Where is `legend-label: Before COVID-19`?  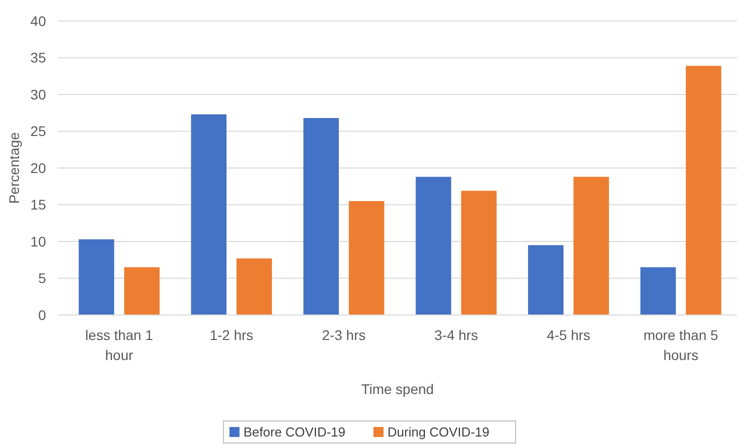
legend-label: Before COVID-19 is located at coordinates (295, 432).